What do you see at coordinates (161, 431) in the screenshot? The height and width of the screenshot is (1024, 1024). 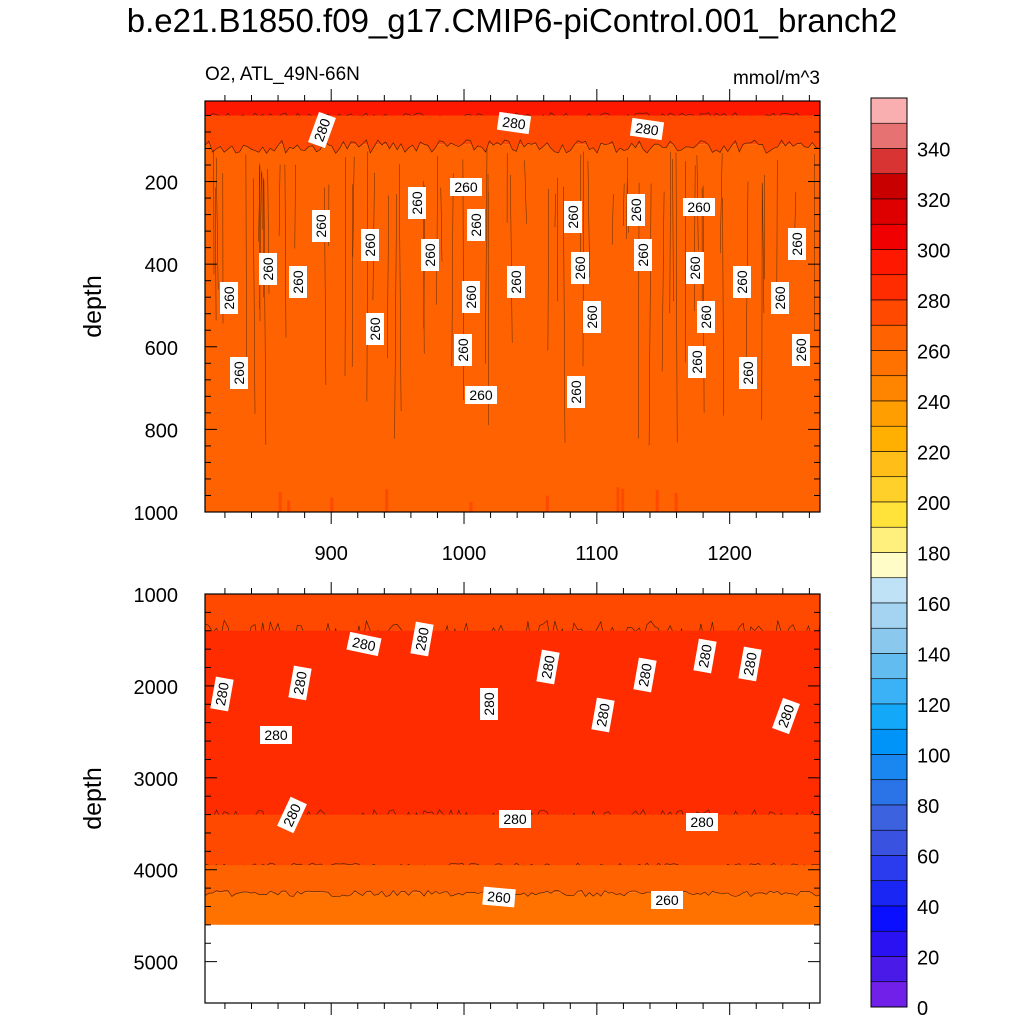 I see `y-tick-label: 800` at bounding box center [161, 431].